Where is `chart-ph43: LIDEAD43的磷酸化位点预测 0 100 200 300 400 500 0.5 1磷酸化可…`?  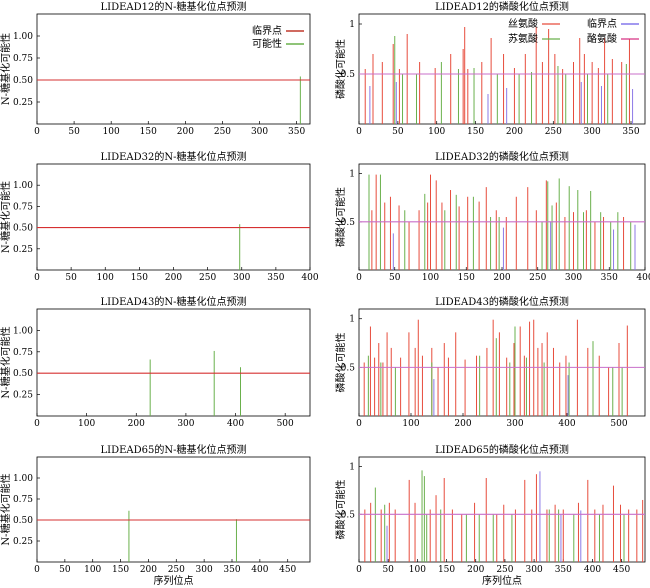 chart-ph43: LIDEAD43的磷酸化位点预测 0 100 200 300 400 500 0.5 1磷酸化可… is located at coordinates (490, 362).